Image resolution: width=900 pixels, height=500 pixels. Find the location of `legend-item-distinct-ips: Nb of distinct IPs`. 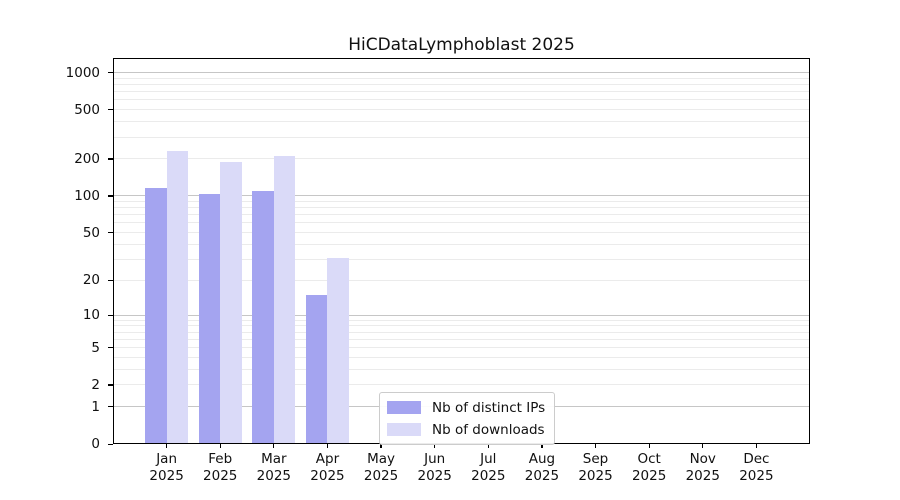

legend-item-distinct-ips: Nb of distinct IPs is located at coordinates (466, 407).